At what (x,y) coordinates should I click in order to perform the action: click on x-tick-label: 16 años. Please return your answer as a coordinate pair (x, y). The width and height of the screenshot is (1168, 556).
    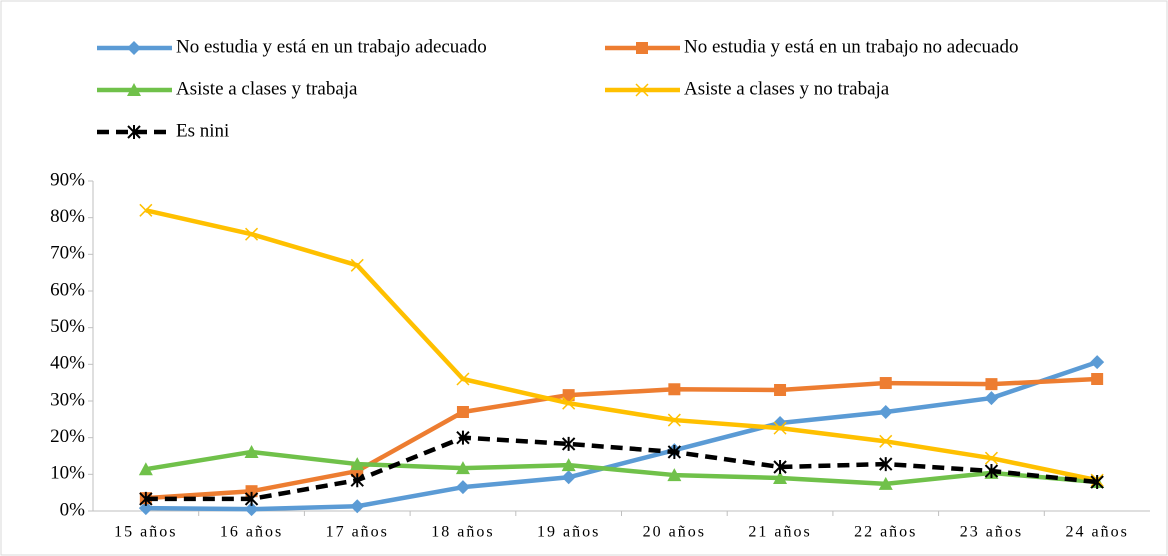
    Looking at the image, I should click on (251, 532).